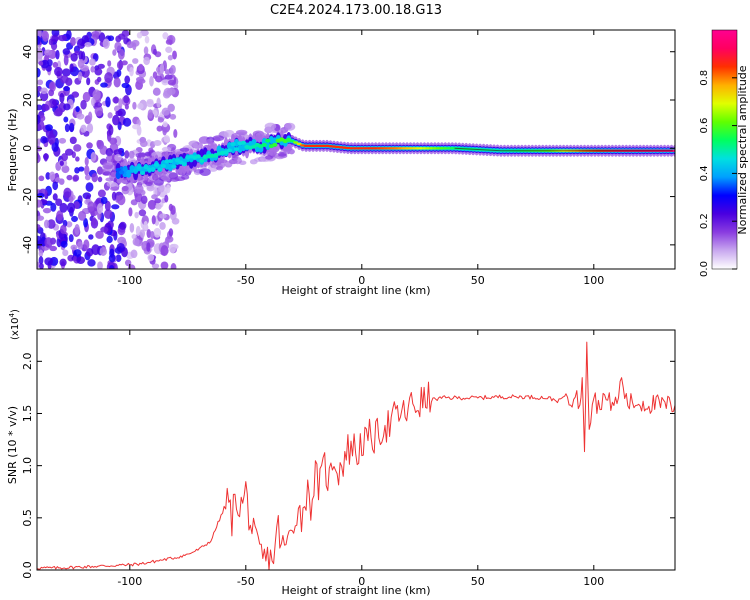 The width and height of the screenshot is (750, 600). Describe the element at coordinates (27, 570) in the screenshot. I see `y-tick-label: 0.0` at that location.